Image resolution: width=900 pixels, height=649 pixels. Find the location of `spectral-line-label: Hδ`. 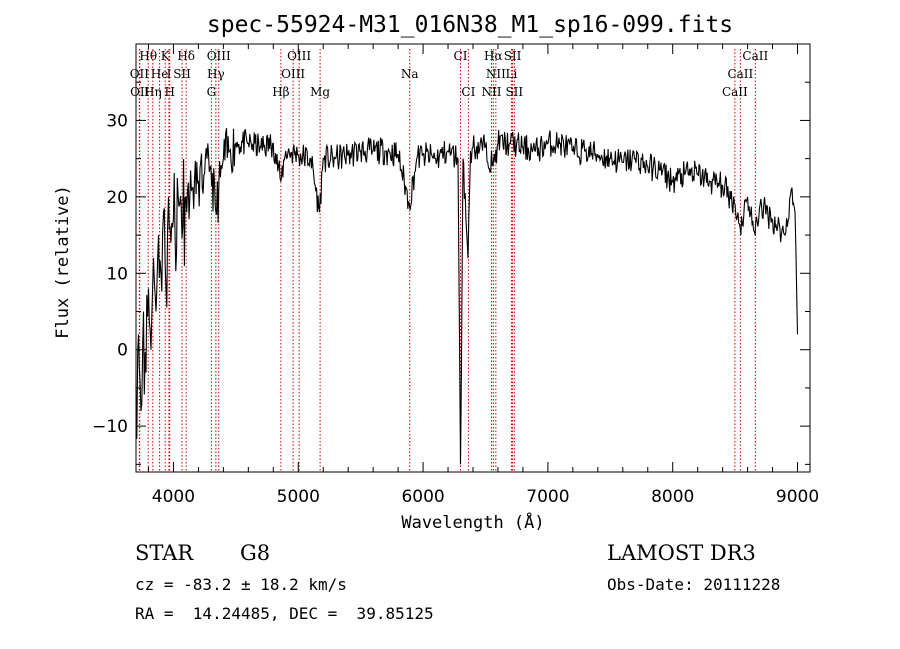

spectral-line-label: Hδ is located at coordinates (186, 56).